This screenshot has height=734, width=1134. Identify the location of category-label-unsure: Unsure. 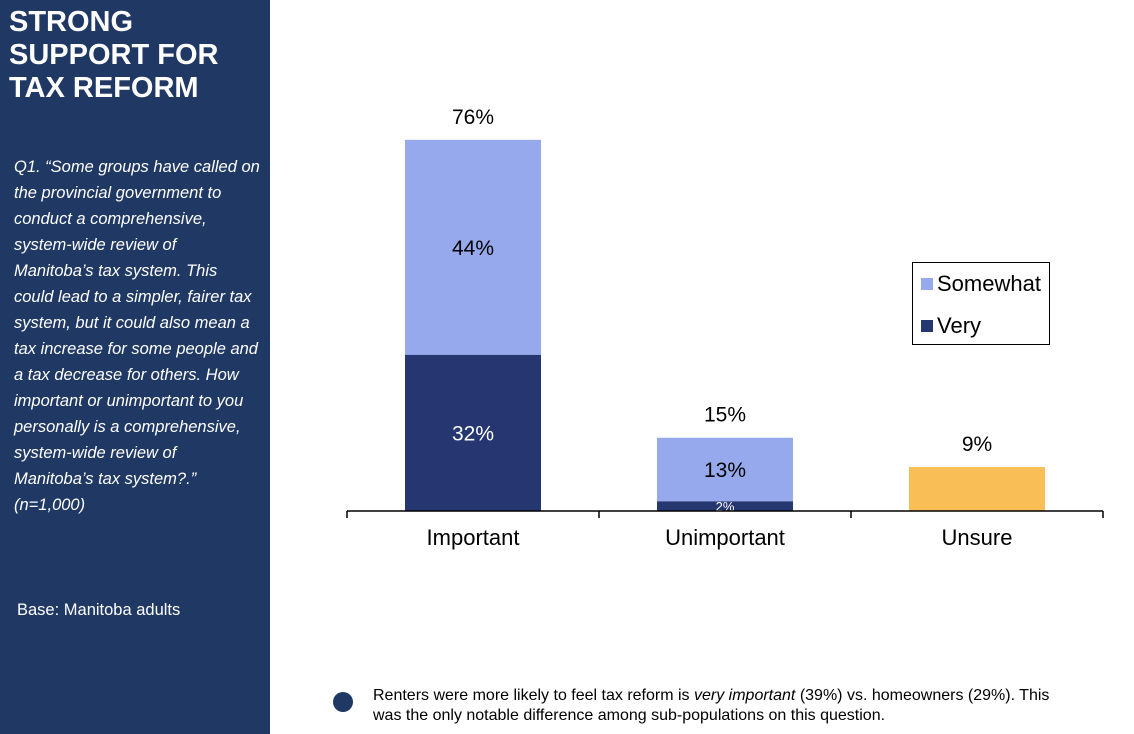
(977, 537).